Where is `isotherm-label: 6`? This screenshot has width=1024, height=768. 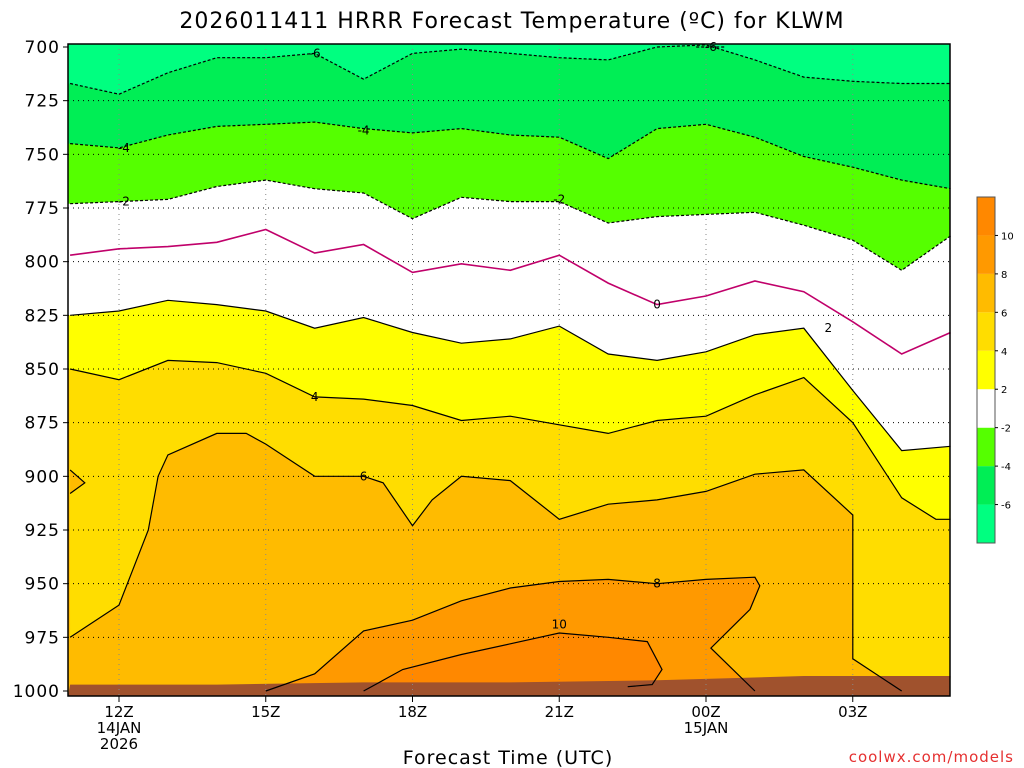
isotherm-label: 6 is located at coordinates (364, 476).